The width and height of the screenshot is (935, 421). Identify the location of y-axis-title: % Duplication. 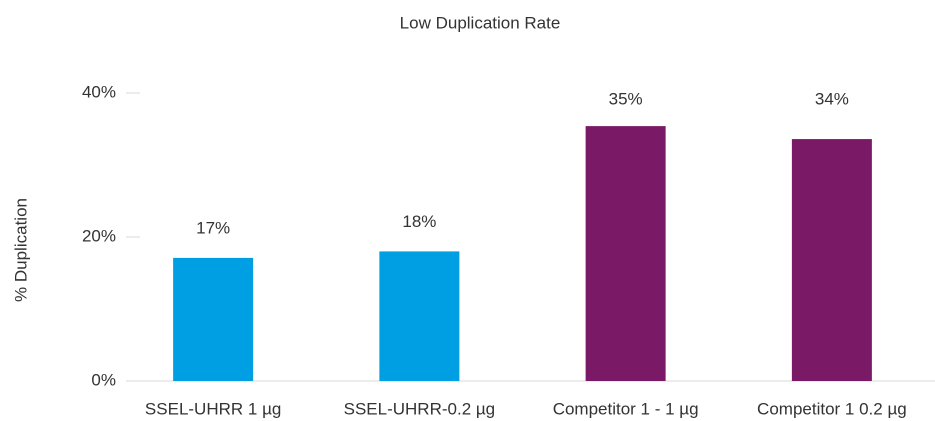
(20, 250).